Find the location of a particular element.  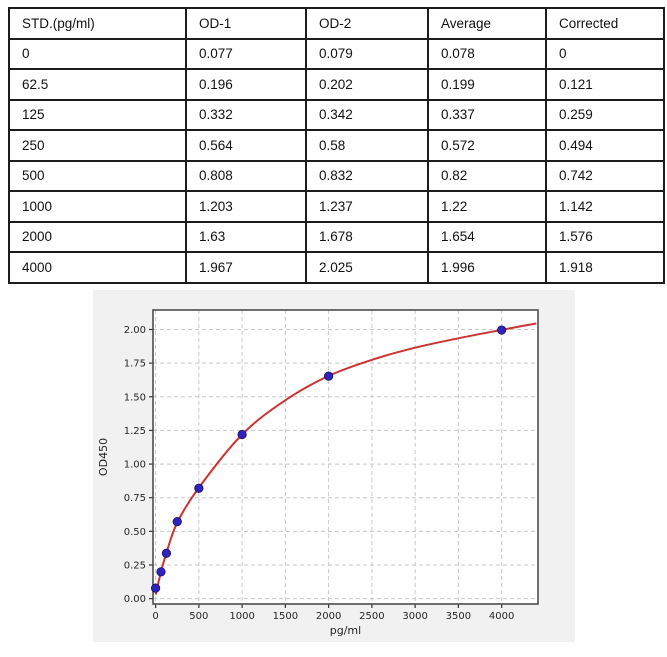

table-cell: 0.564 is located at coordinates (246, 145).